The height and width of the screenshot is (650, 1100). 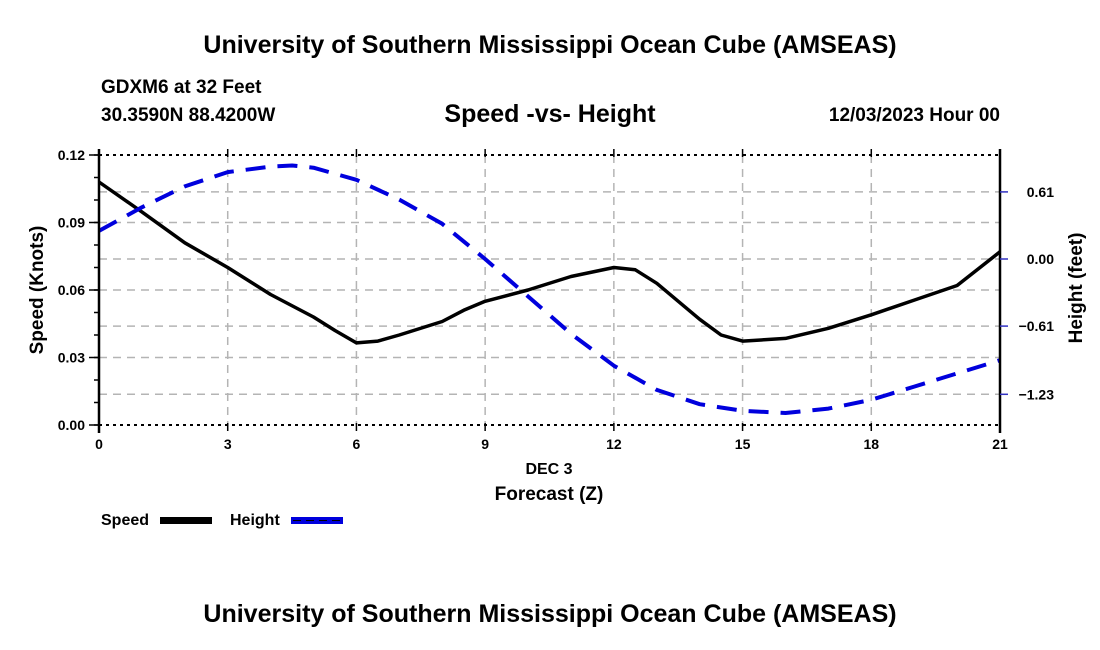 I want to click on x-axis-title: Forecast (Z), so click(x=549, y=494).